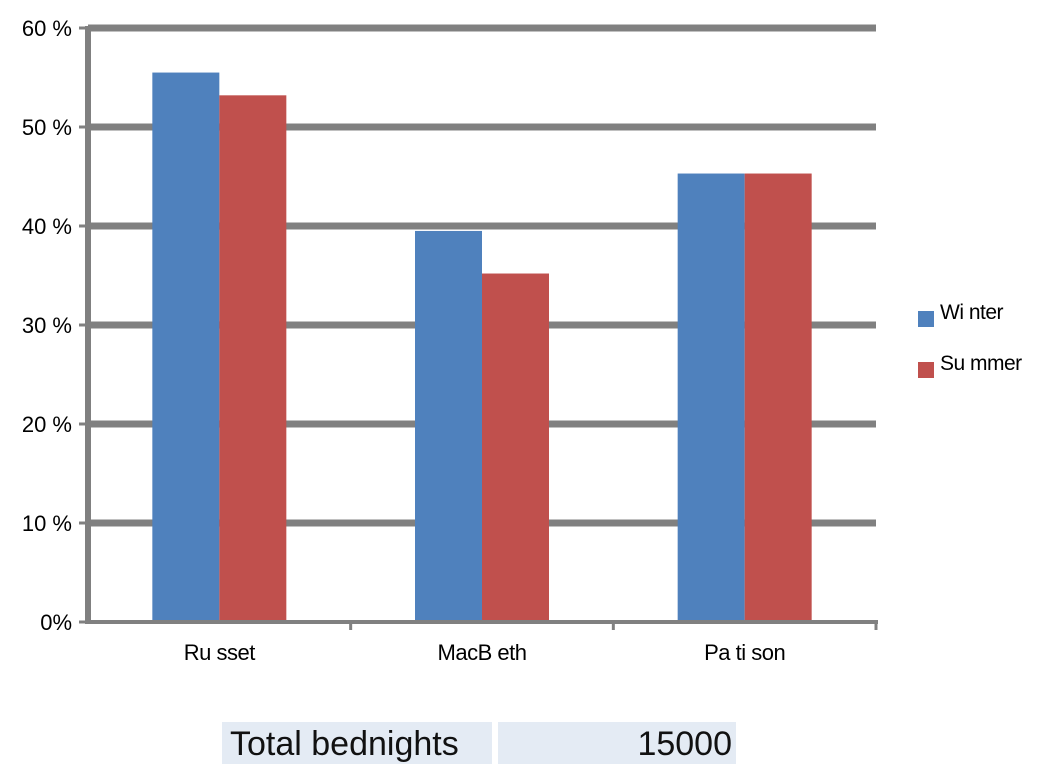 This screenshot has width=1047, height=766. I want to click on legend-label: Wi nter, so click(972, 312).